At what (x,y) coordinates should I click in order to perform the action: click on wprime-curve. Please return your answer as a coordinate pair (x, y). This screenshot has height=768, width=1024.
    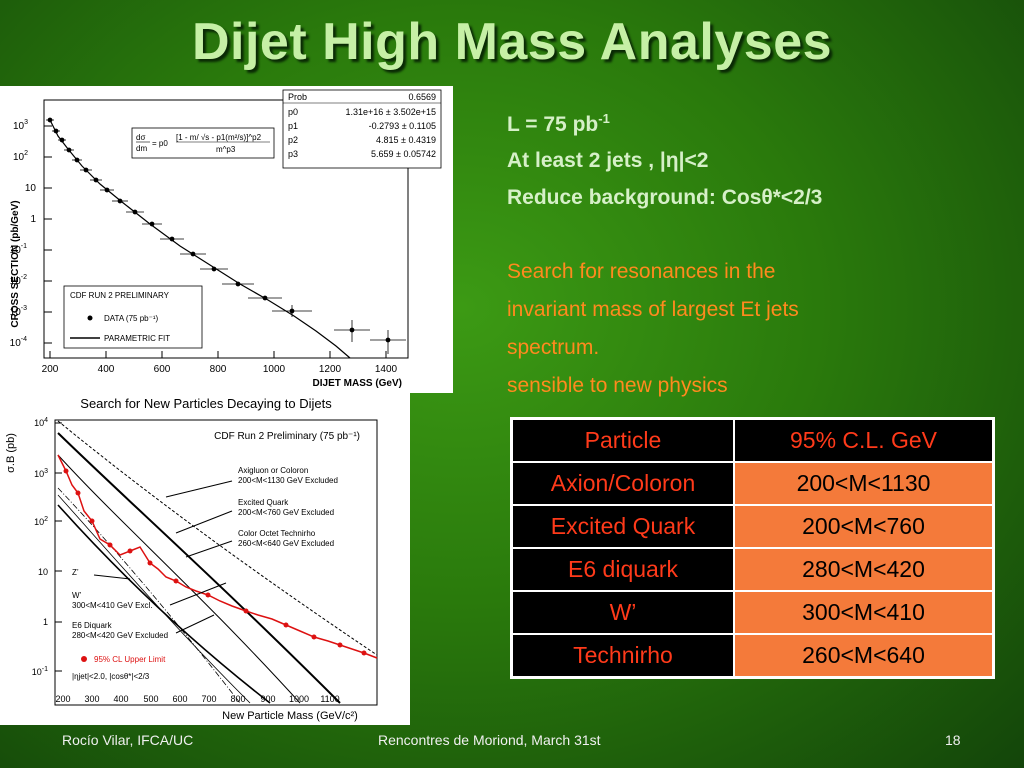
    Looking at the image, I should click on (154, 599).